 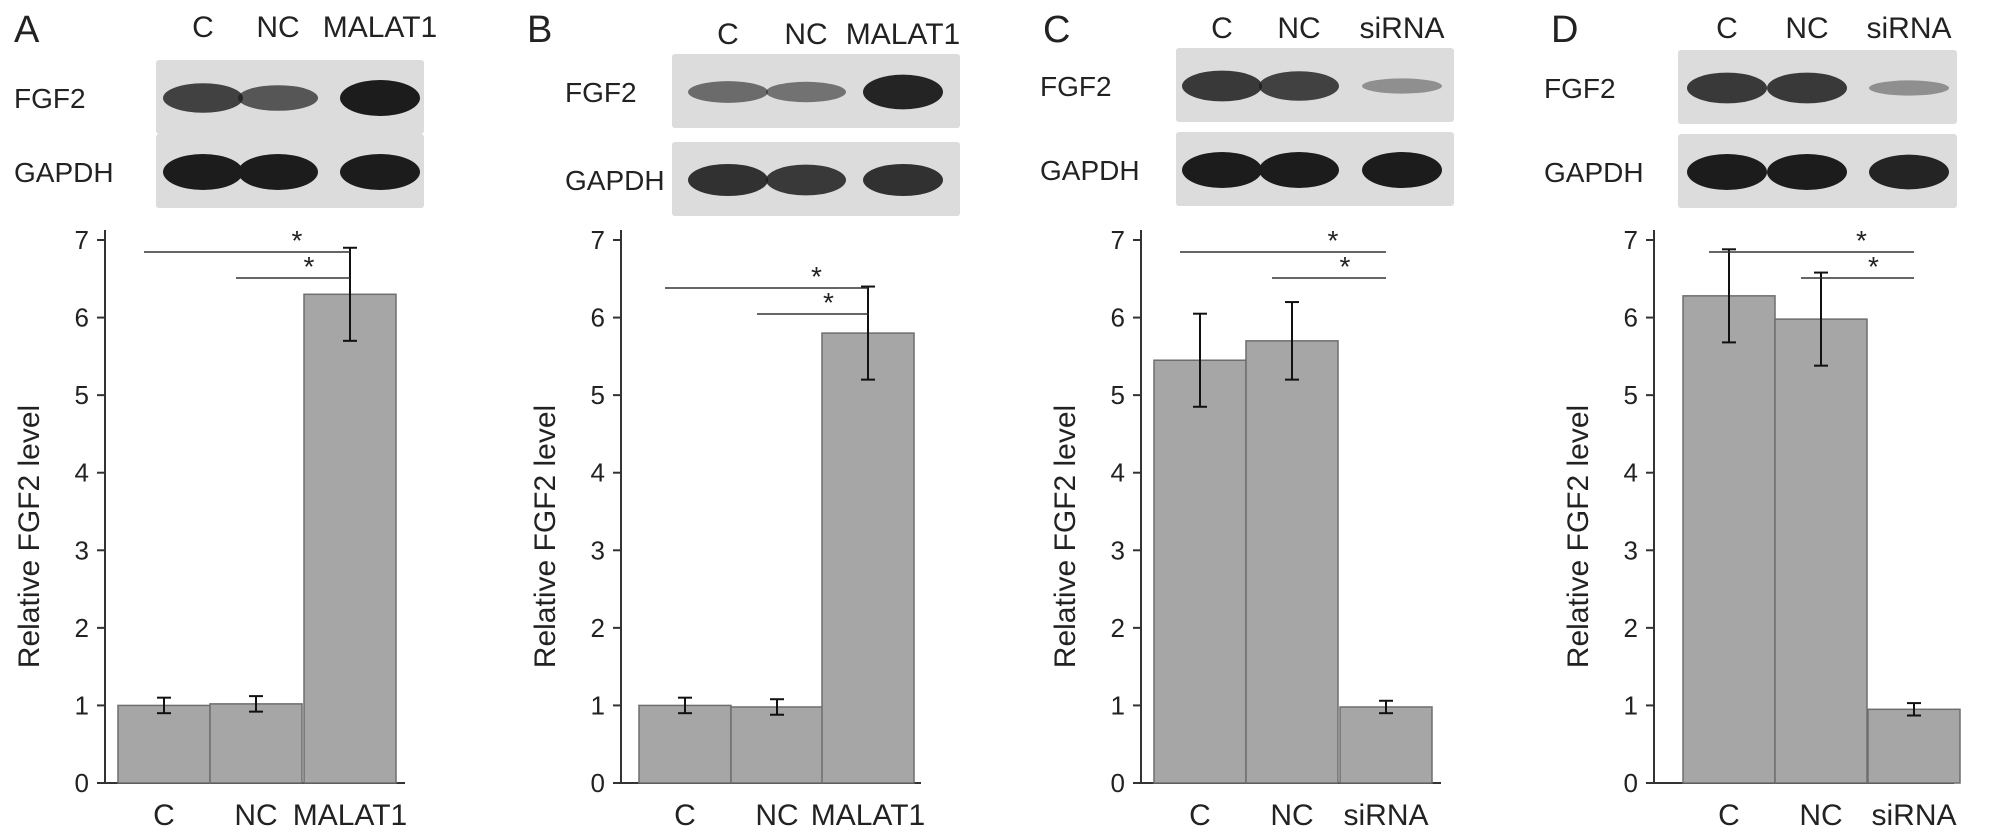 What do you see at coordinates (539, 30) in the screenshot?
I see `panel-letter: B` at bounding box center [539, 30].